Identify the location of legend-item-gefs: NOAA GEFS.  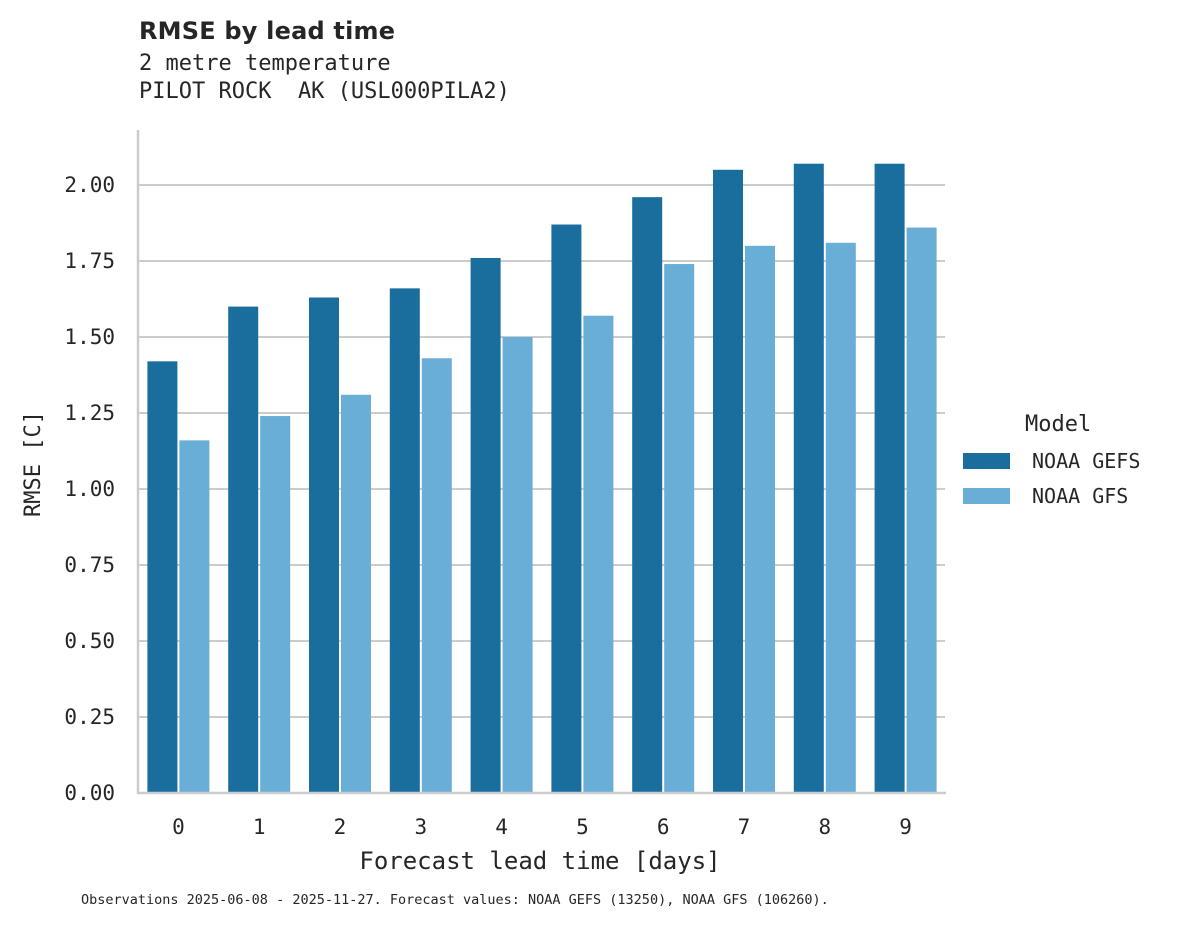
(1051, 460).